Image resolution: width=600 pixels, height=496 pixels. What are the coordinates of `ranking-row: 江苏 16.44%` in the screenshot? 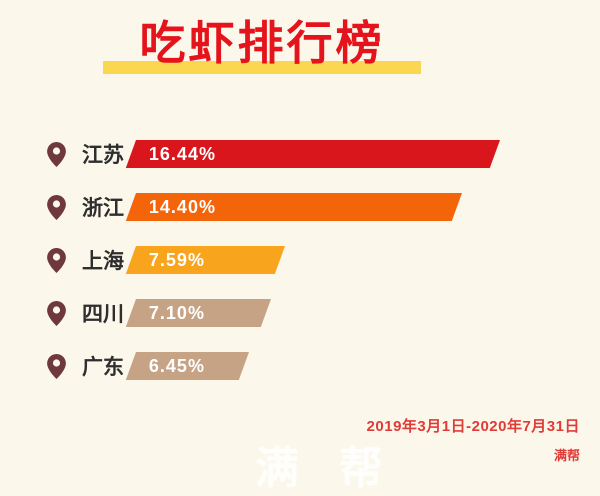 It's located at (300, 154).